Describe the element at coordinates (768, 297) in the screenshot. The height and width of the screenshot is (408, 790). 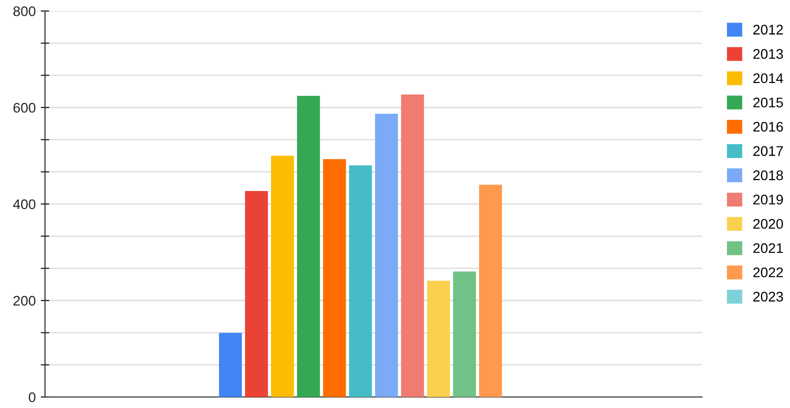
I see `legend-label: 2023` at that location.